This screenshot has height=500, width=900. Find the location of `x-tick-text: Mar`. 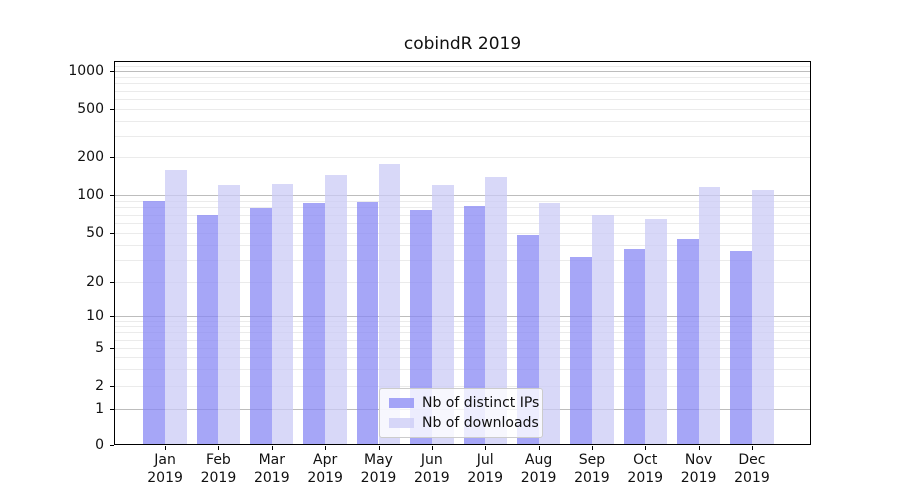

x-tick-text: Mar is located at coordinates (271, 460).